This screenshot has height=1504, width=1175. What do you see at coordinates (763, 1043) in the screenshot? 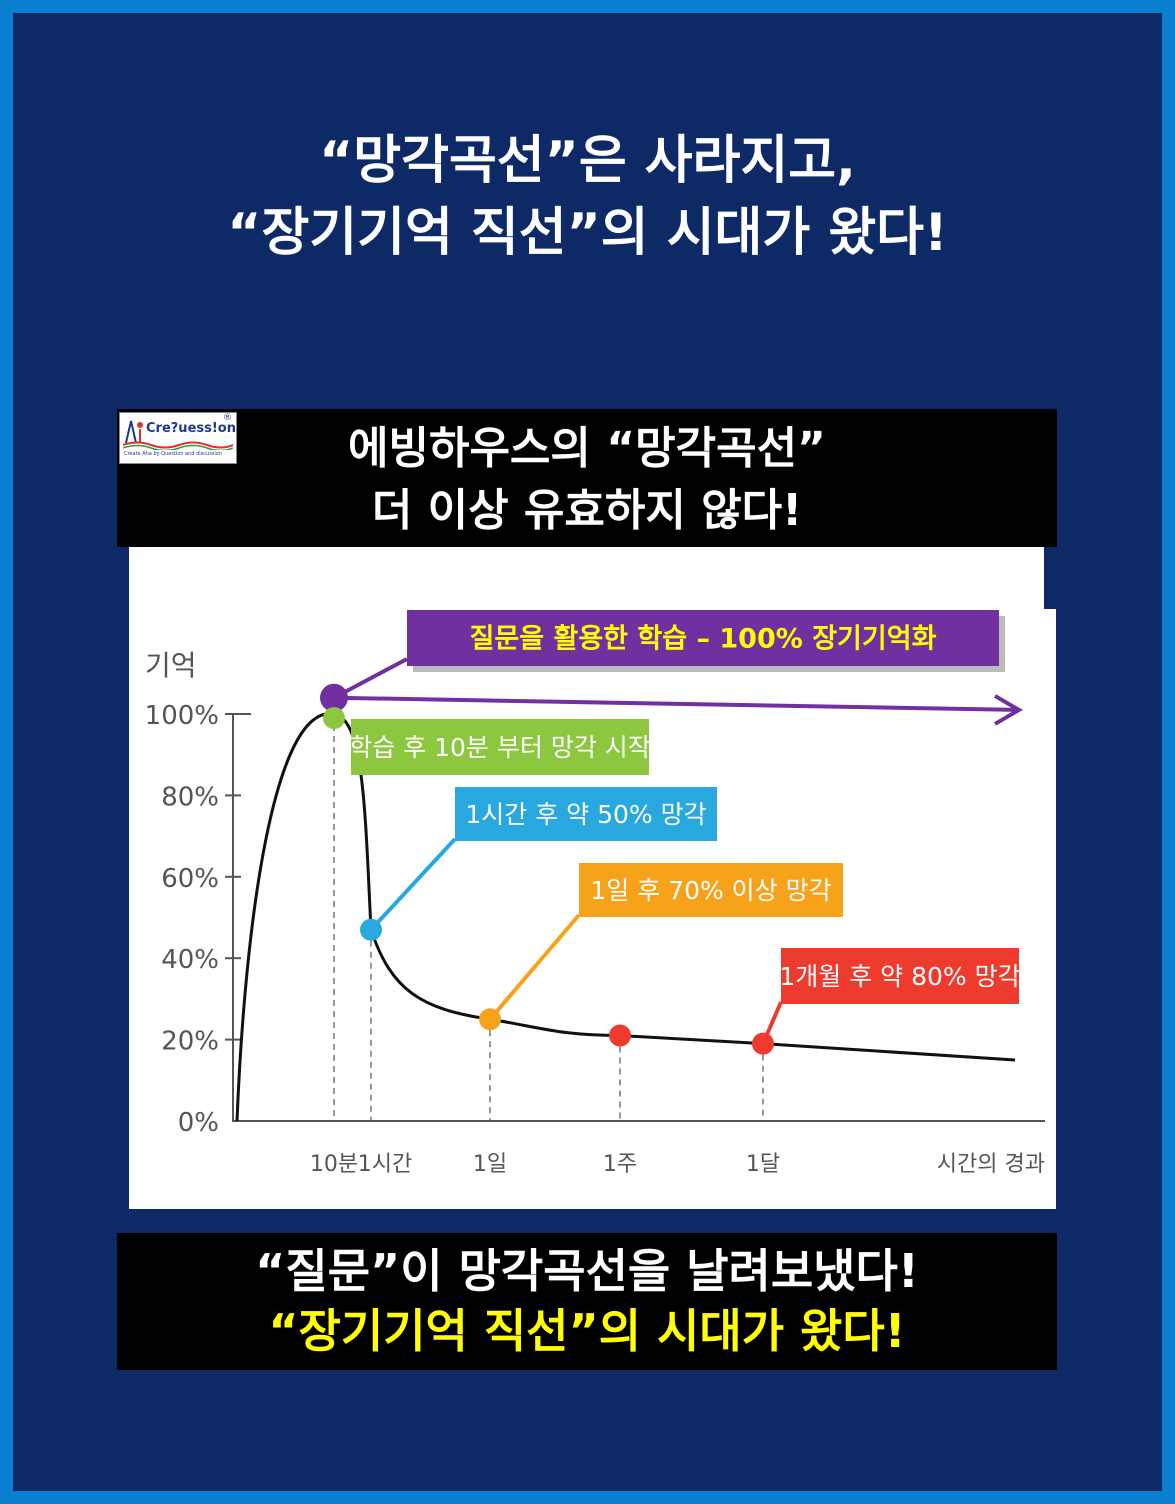
I see `one-month-point` at bounding box center [763, 1043].